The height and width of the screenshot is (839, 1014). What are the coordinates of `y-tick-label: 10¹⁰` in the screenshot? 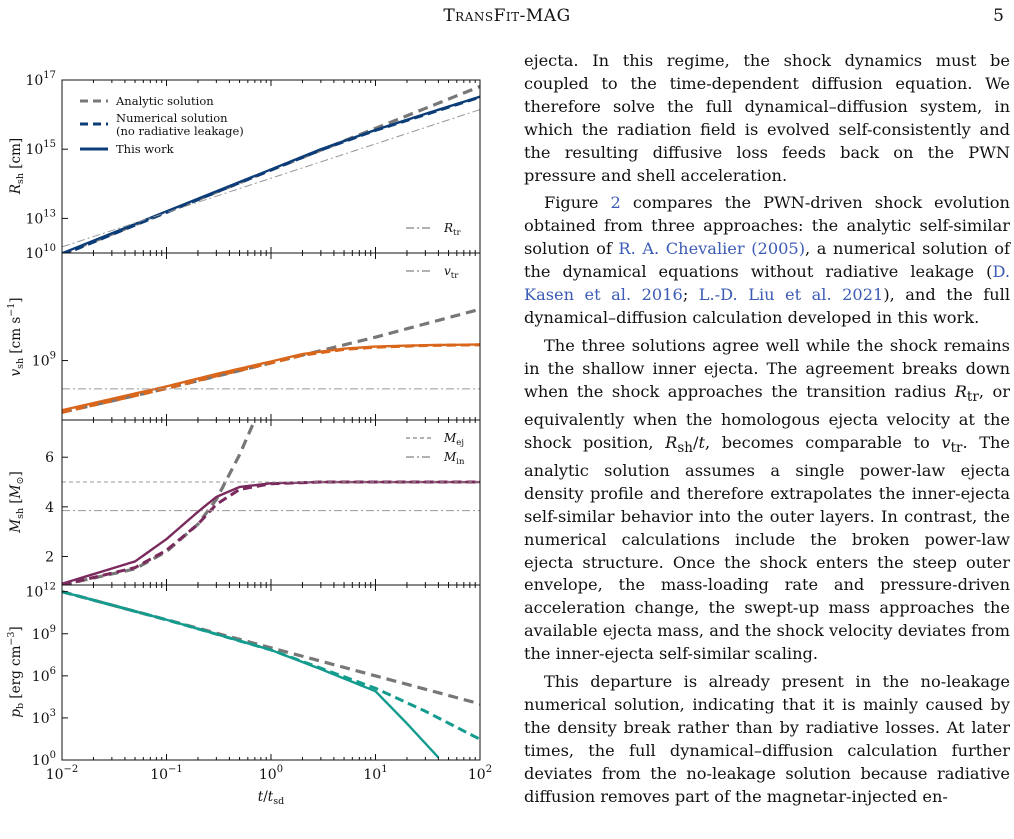 It's located at (40, 252).